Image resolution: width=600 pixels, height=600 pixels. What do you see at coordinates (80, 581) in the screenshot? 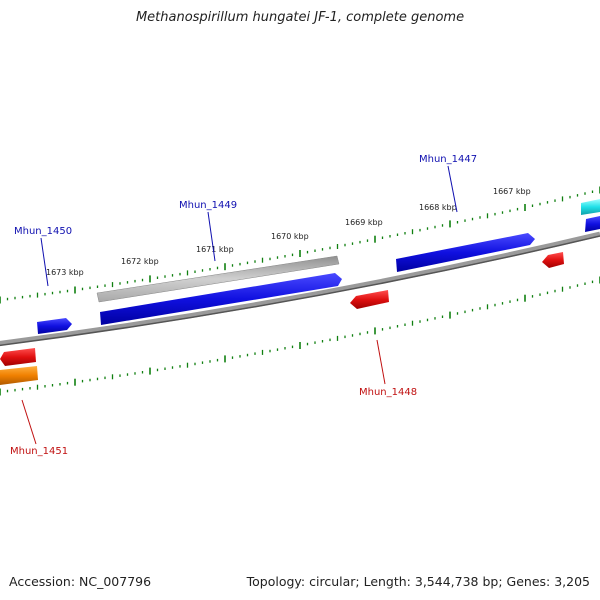
I see `accession-label: Accession: NC_007796` at bounding box center [80, 581].